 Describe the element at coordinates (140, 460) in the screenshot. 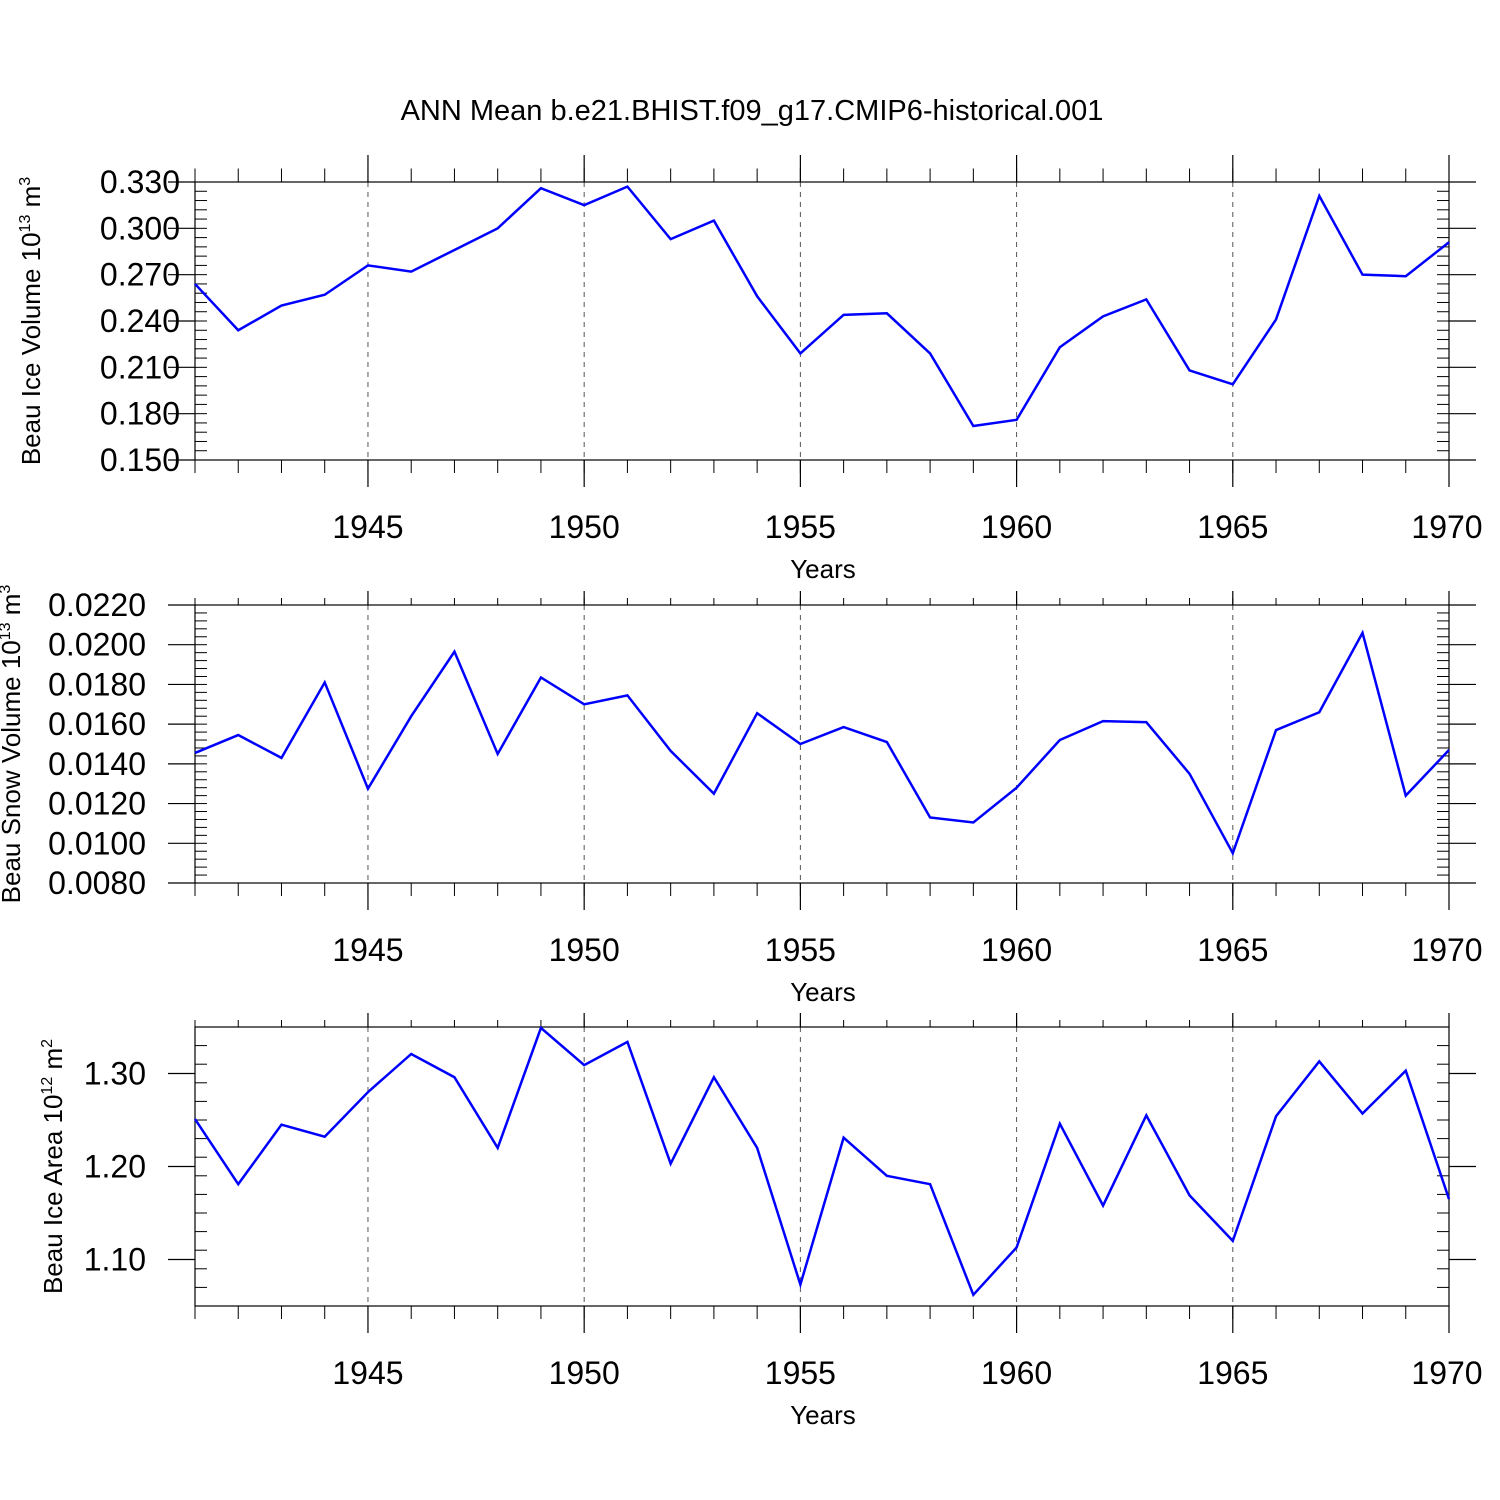

I see `y-tick-label: 0.150` at that location.